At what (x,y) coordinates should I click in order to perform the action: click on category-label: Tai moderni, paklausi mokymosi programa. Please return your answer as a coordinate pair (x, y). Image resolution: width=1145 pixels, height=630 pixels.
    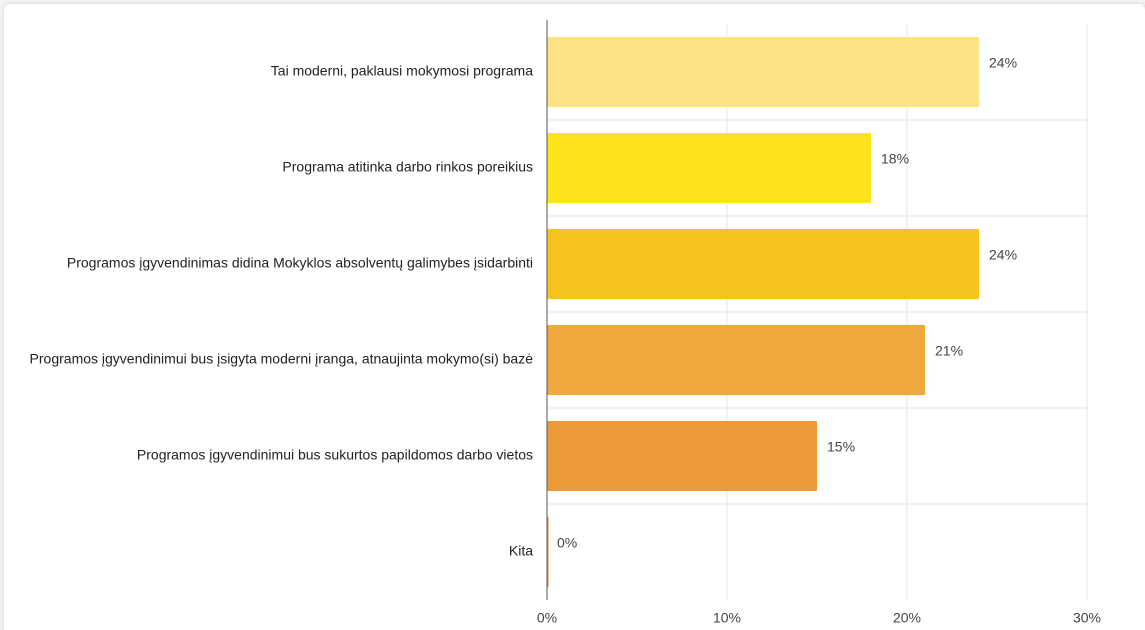
    Looking at the image, I should click on (401, 70).